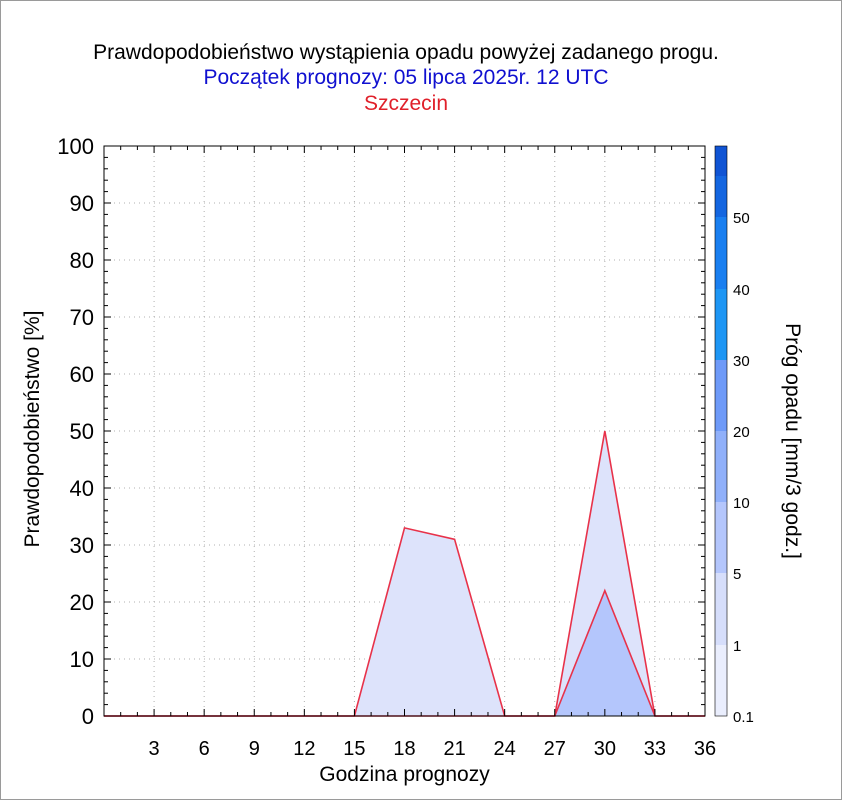 This screenshot has height=800, width=842. What do you see at coordinates (304, 749) in the screenshot?
I see `x-tick-label: 12` at bounding box center [304, 749].